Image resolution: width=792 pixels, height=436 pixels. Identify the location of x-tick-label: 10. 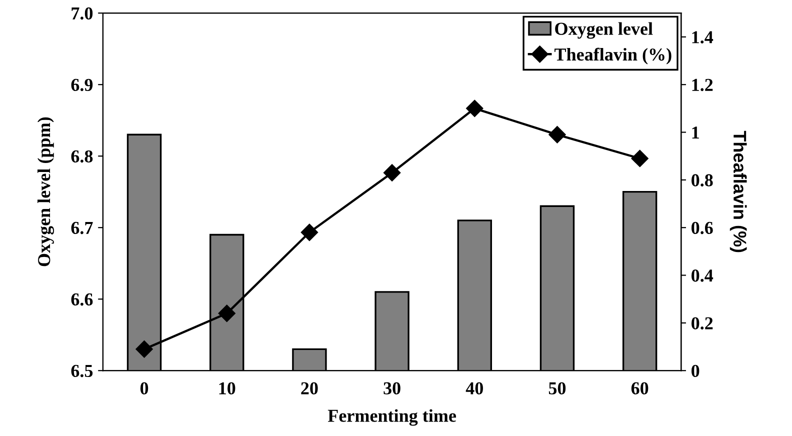
(227, 388).